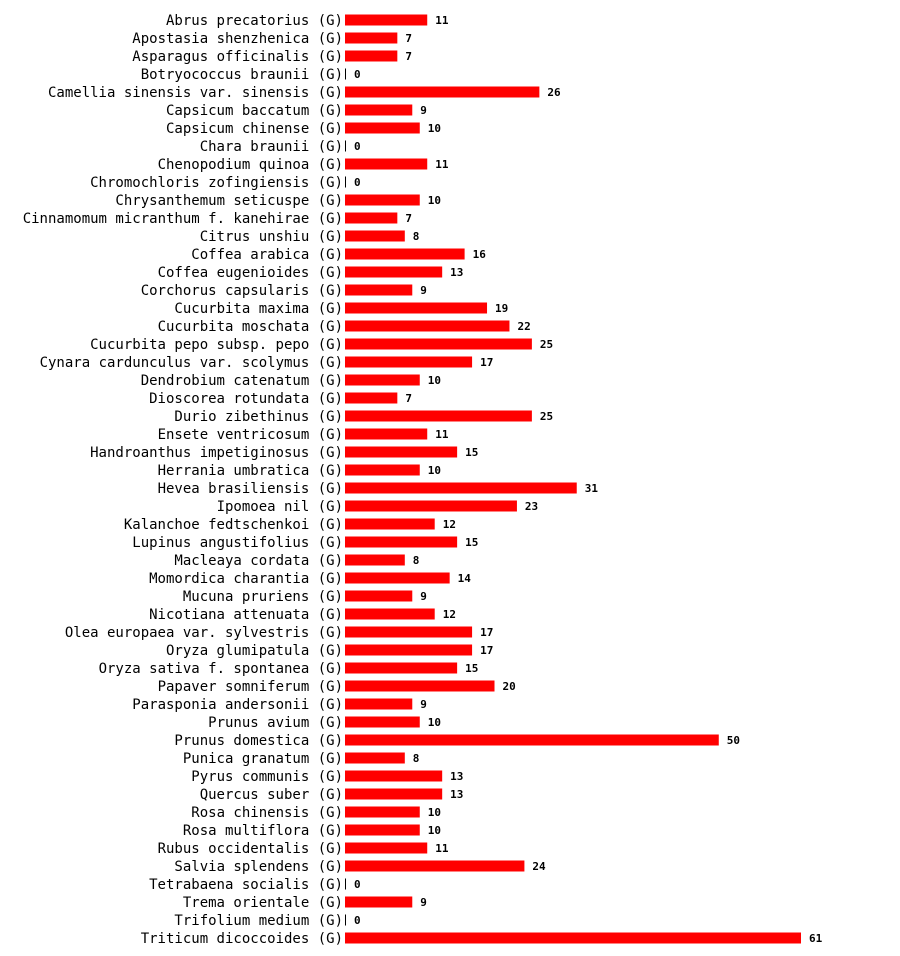  I want to click on bar-row: Chrysanthemum seticuspe (G) 10, so click(278, 201).